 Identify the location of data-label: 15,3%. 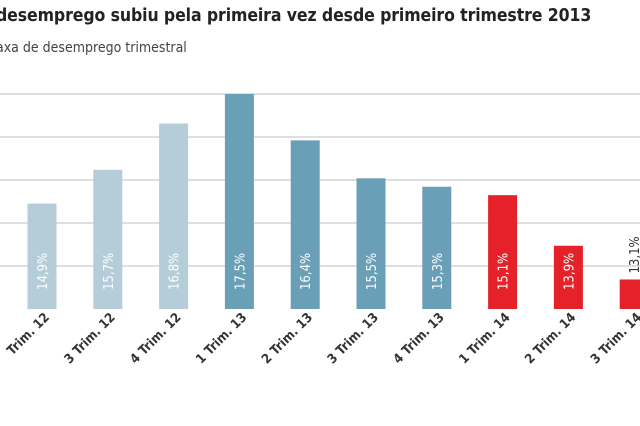
(438, 271).